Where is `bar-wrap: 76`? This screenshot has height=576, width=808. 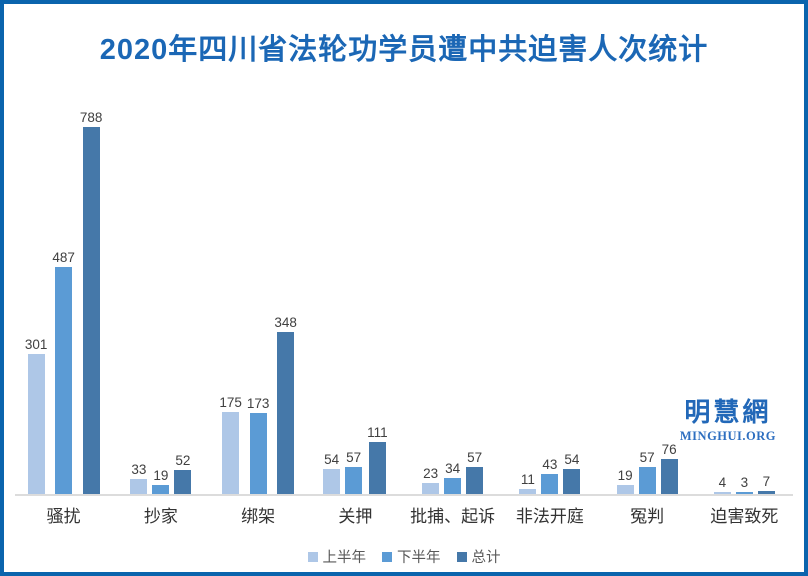 bar-wrap: 76 is located at coordinates (669, 467).